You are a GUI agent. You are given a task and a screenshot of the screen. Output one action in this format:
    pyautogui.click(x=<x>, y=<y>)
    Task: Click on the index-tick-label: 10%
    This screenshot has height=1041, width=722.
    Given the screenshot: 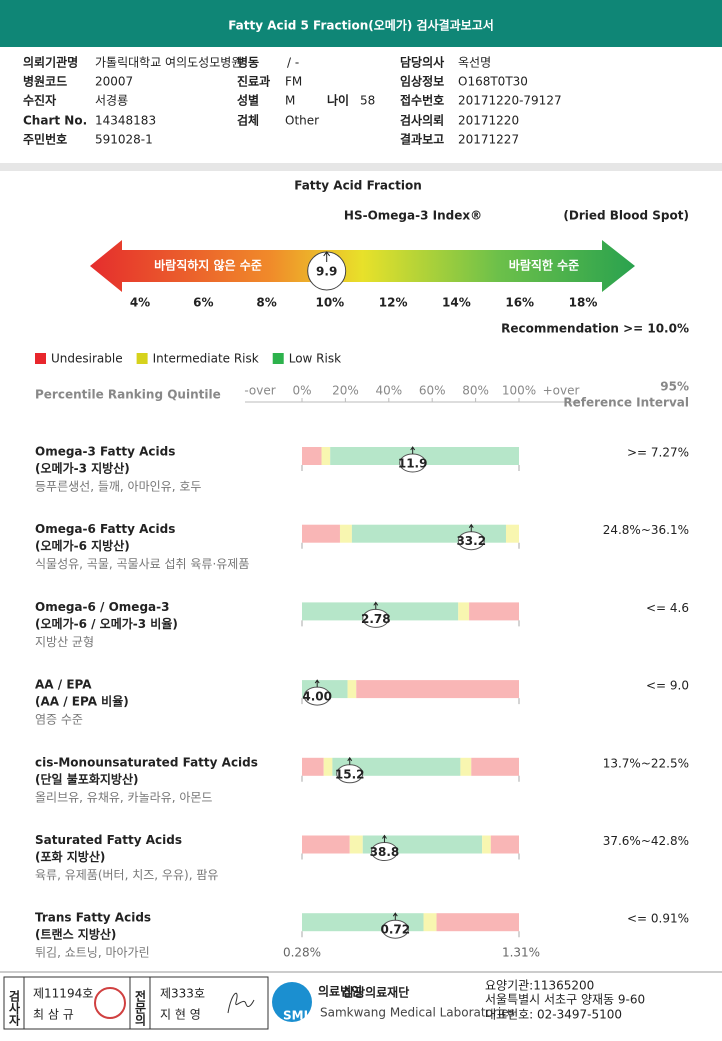 What is the action you would take?
    pyautogui.click(x=329, y=303)
    